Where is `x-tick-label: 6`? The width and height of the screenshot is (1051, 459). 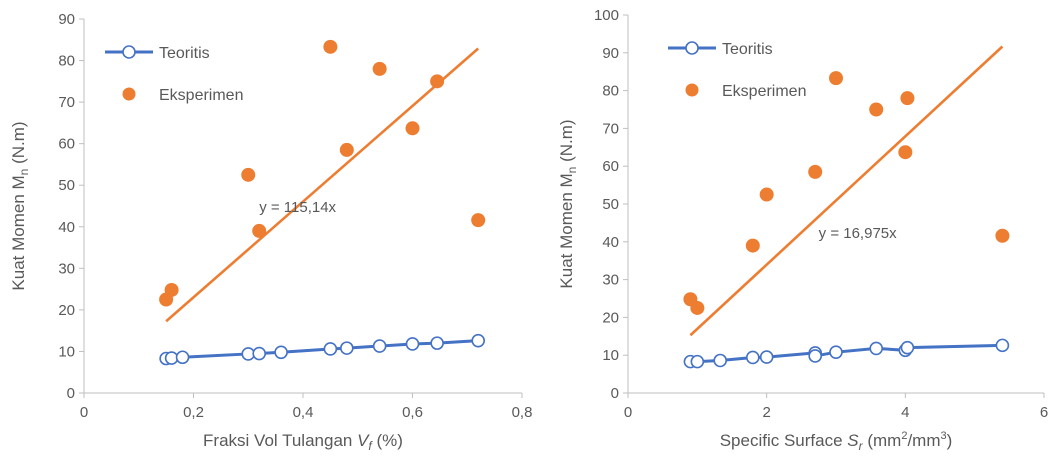
x-tick-label: 6 is located at coordinates (1044, 412).